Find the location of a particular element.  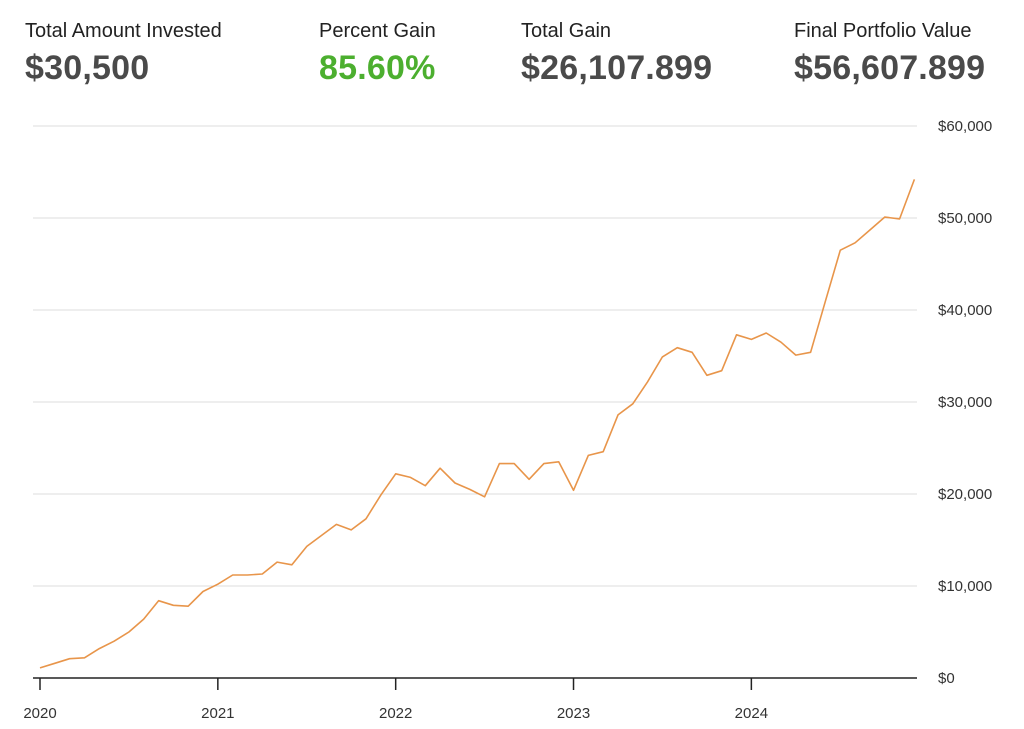

y-tick-label: $30,000 is located at coordinates (965, 402).